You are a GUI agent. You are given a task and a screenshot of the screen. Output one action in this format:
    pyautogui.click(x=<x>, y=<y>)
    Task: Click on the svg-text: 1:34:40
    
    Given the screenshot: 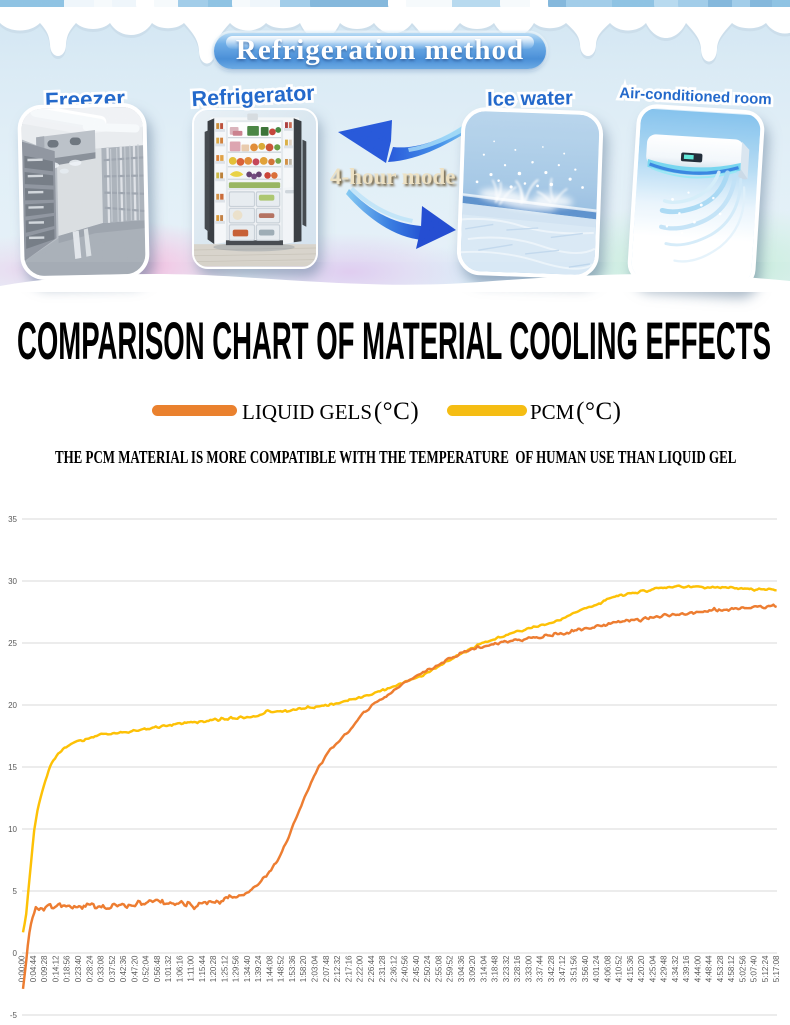 What is the action you would take?
    pyautogui.click(x=247, y=968)
    